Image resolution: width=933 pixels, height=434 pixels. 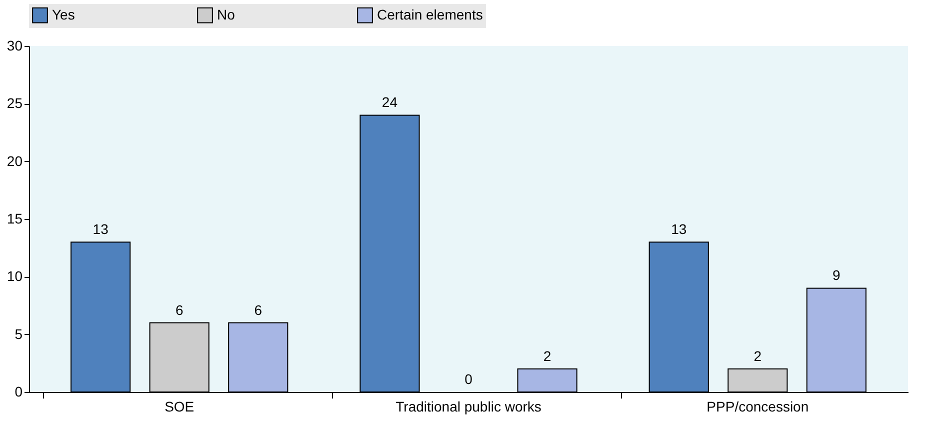 I want to click on y-tick-label: 20, so click(x=14, y=160).